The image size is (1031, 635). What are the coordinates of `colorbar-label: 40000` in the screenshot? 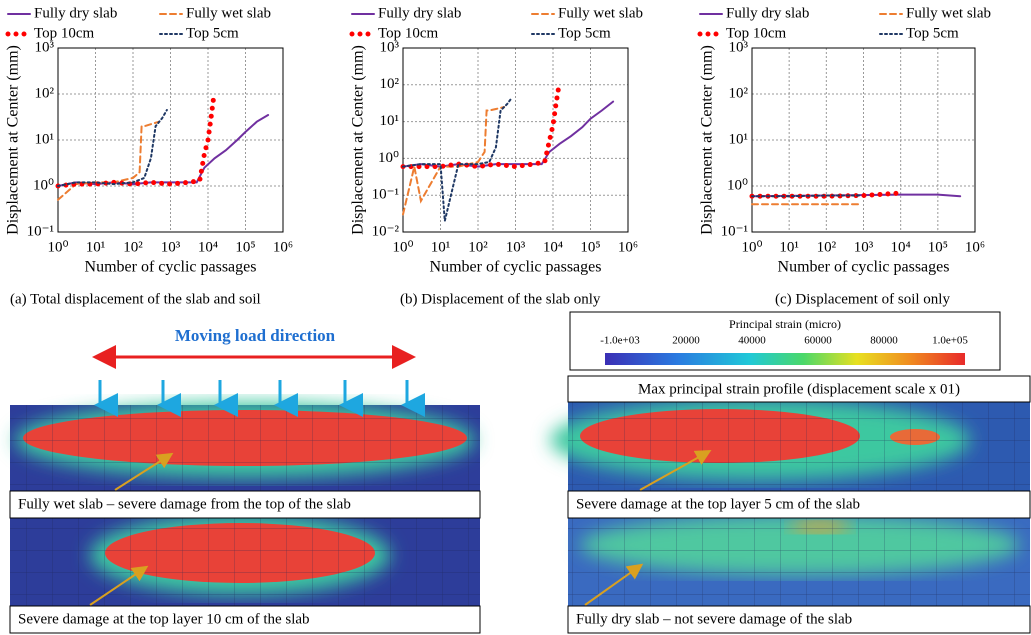 It's located at (752, 341).